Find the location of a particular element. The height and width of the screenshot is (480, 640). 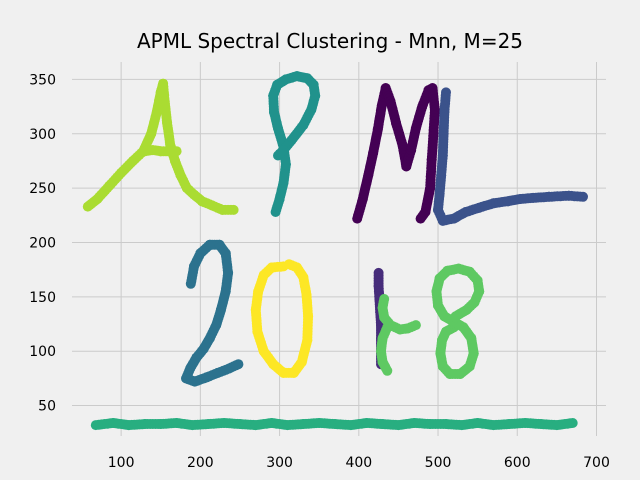

x-tick-label: 700 is located at coordinates (596, 463).